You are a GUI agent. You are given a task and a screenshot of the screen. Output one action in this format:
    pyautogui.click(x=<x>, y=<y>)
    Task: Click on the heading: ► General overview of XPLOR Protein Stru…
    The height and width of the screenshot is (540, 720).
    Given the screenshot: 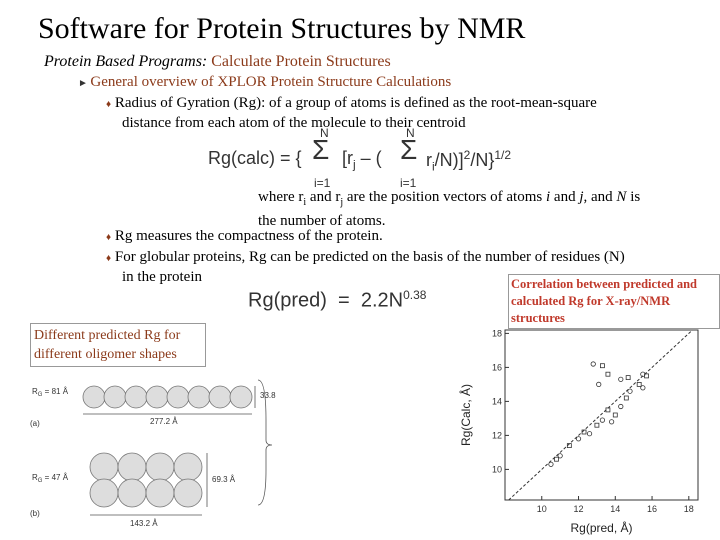 What is the action you would take?
    pyautogui.click(x=265, y=82)
    